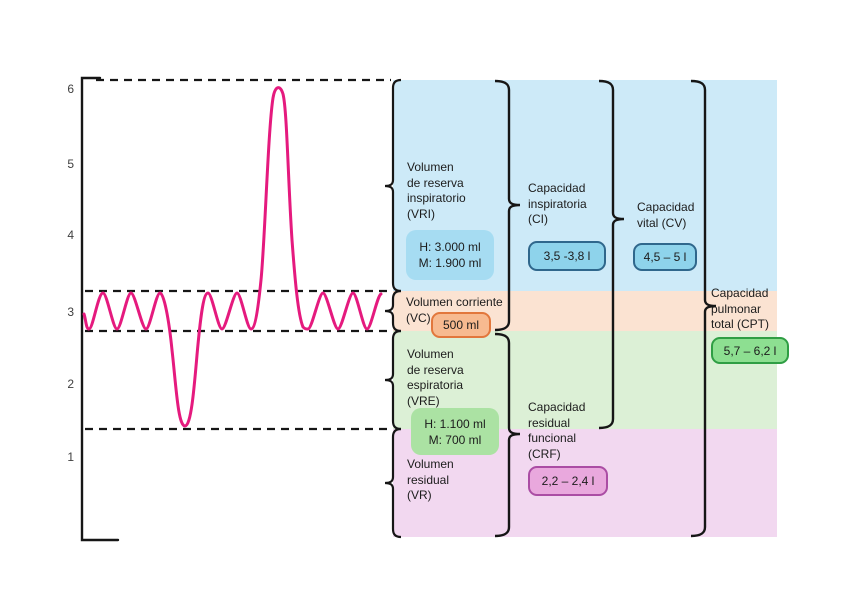 The height and width of the screenshot is (599, 848). What do you see at coordinates (568, 481) in the screenshot?
I see `crf-value-box: 2,2 – 2,4 l` at bounding box center [568, 481].